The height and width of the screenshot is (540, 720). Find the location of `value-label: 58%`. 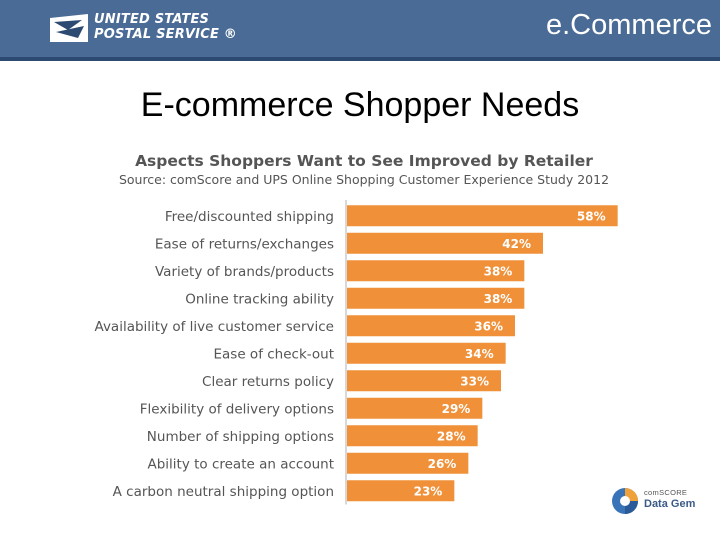

value-label: 58% is located at coordinates (591, 216).